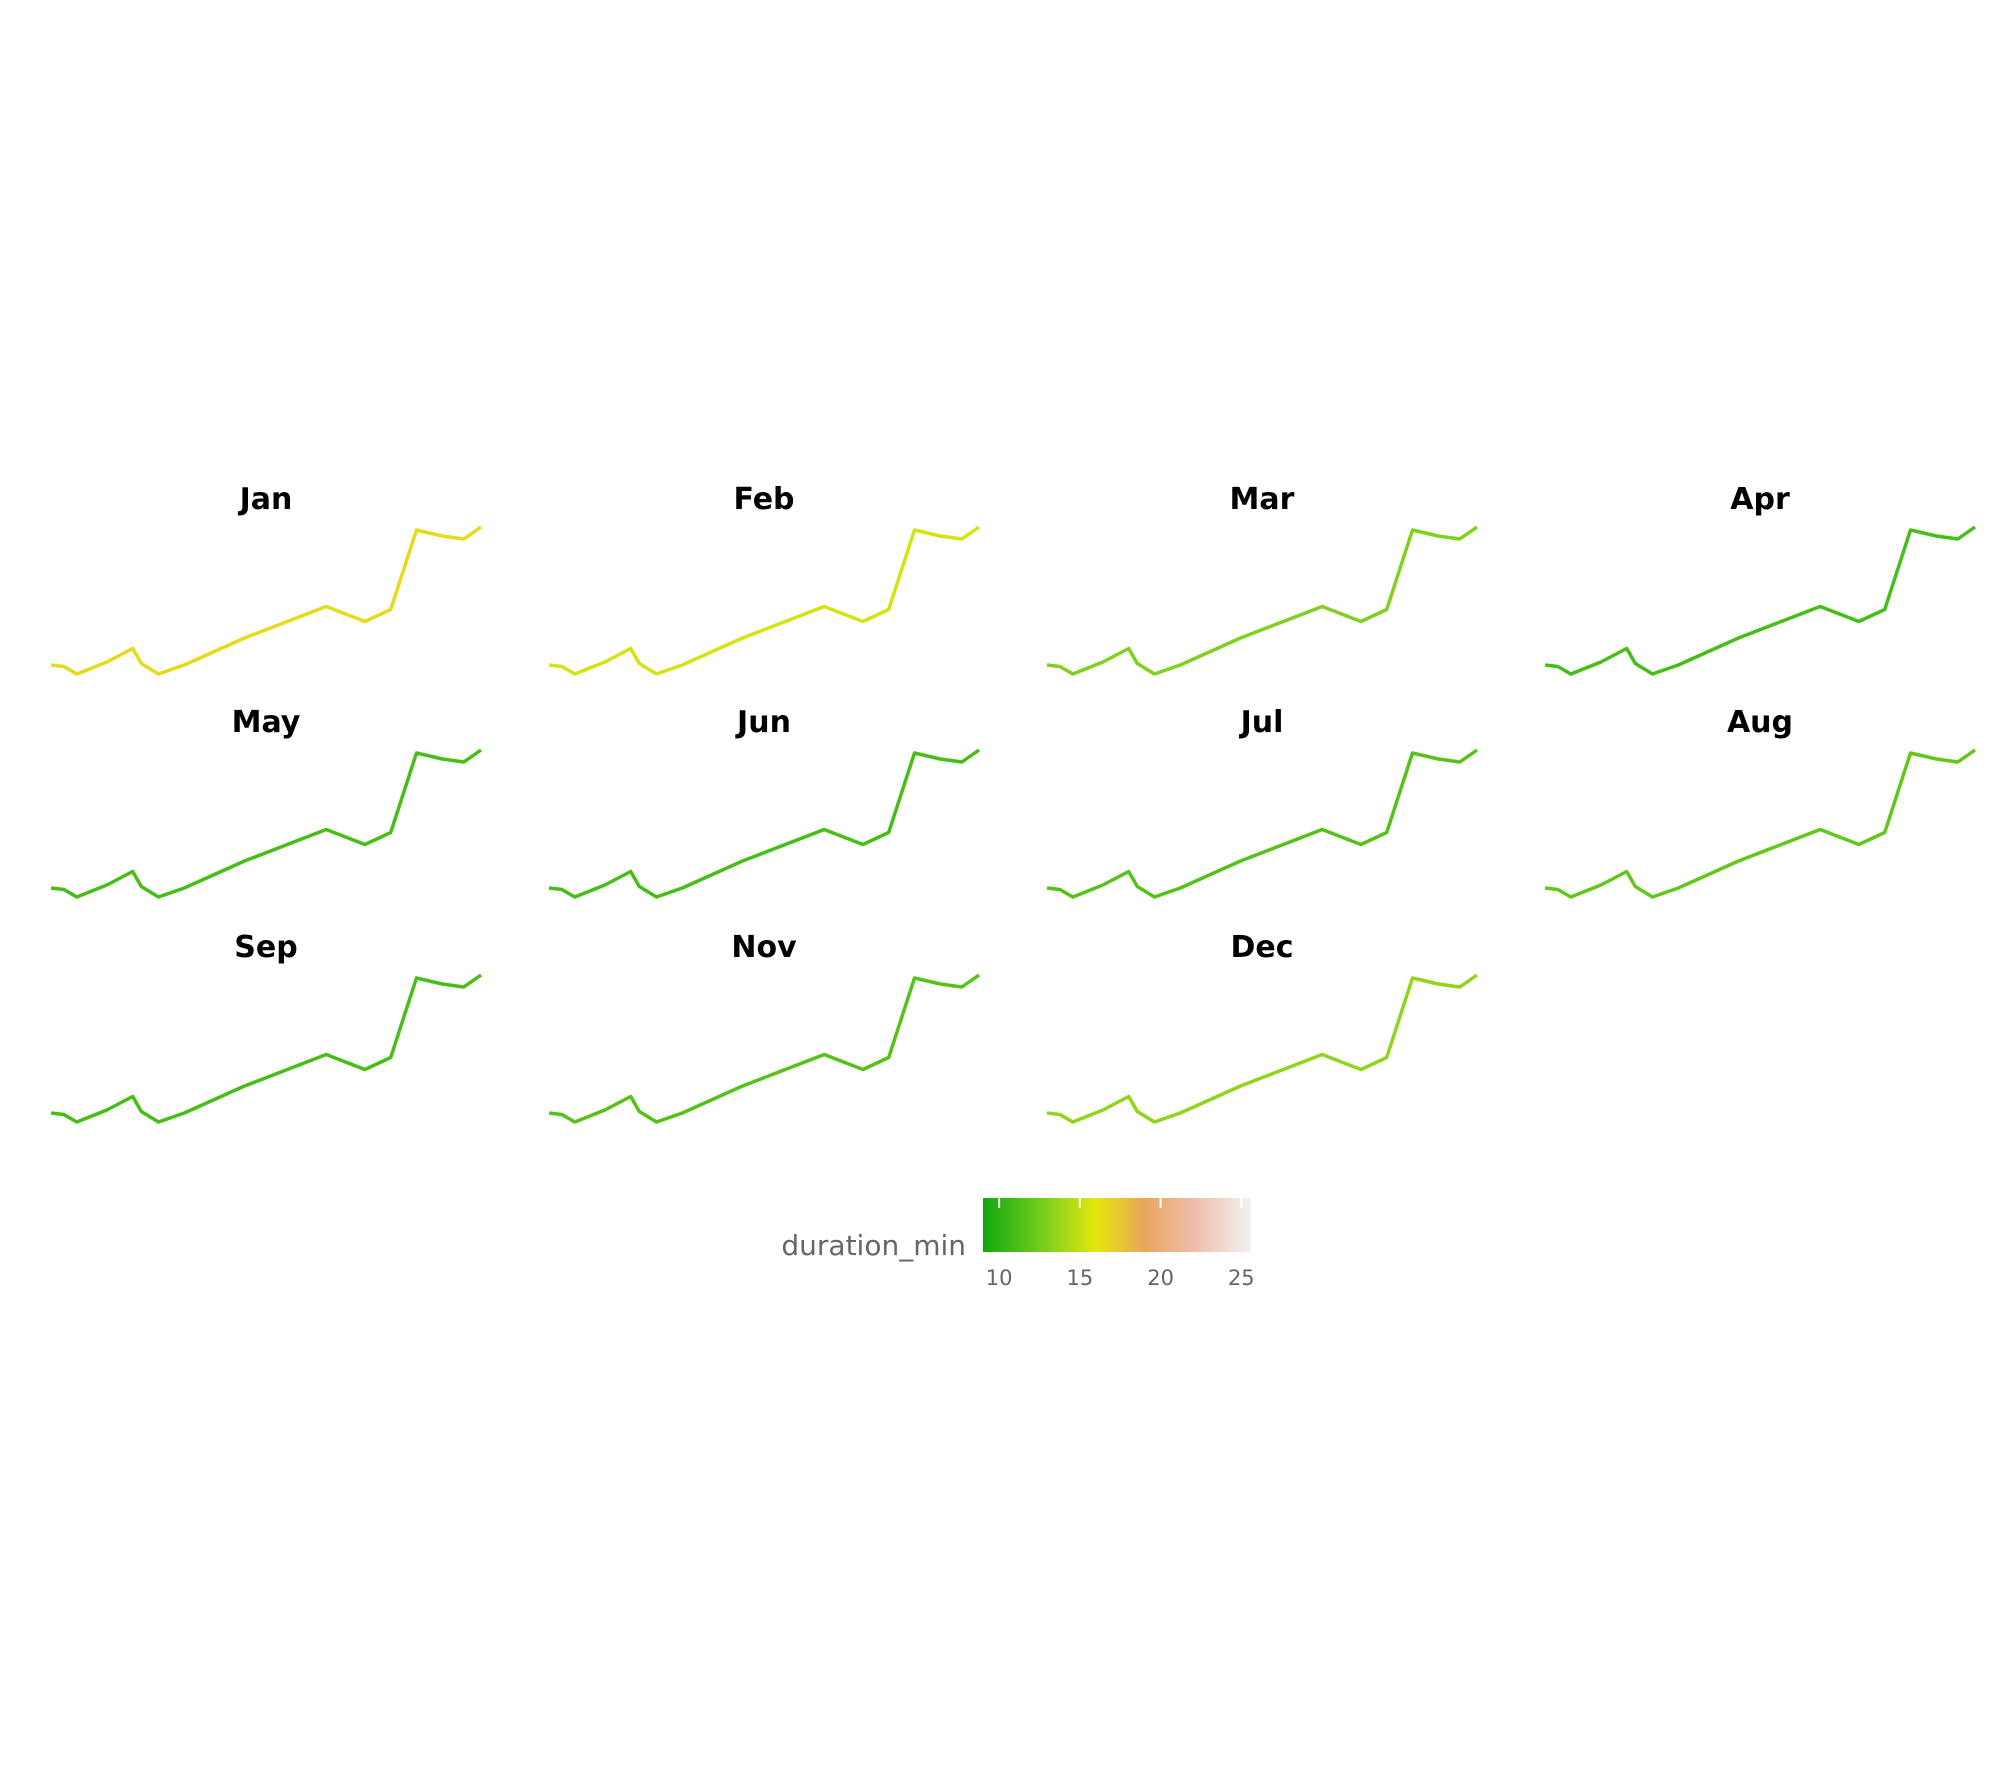 The image size is (2000, 1778). I want to click on panel-title: Apr, so click(1760, 499).